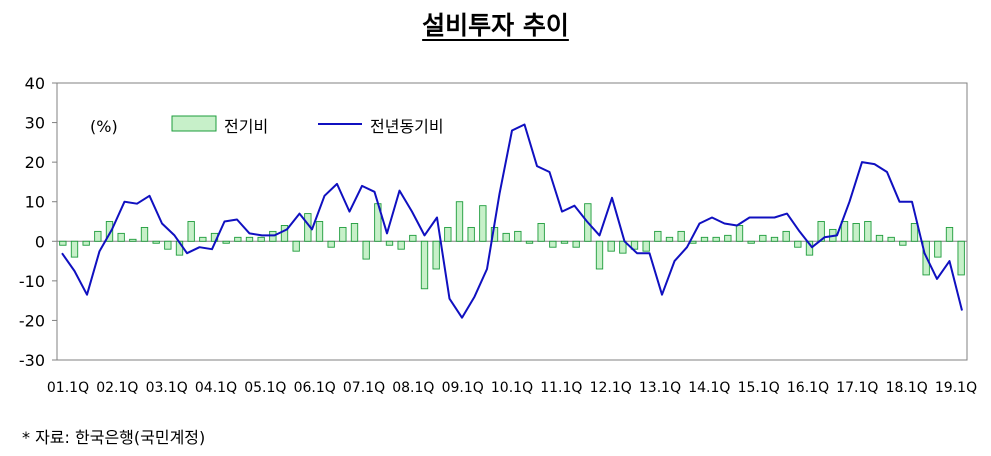 The image size is (991, 456). What do you see at coordinates (68, 388) in the screenshot?
I see `x-tick-label: 01.1Q` at bounding box center [68, 388].